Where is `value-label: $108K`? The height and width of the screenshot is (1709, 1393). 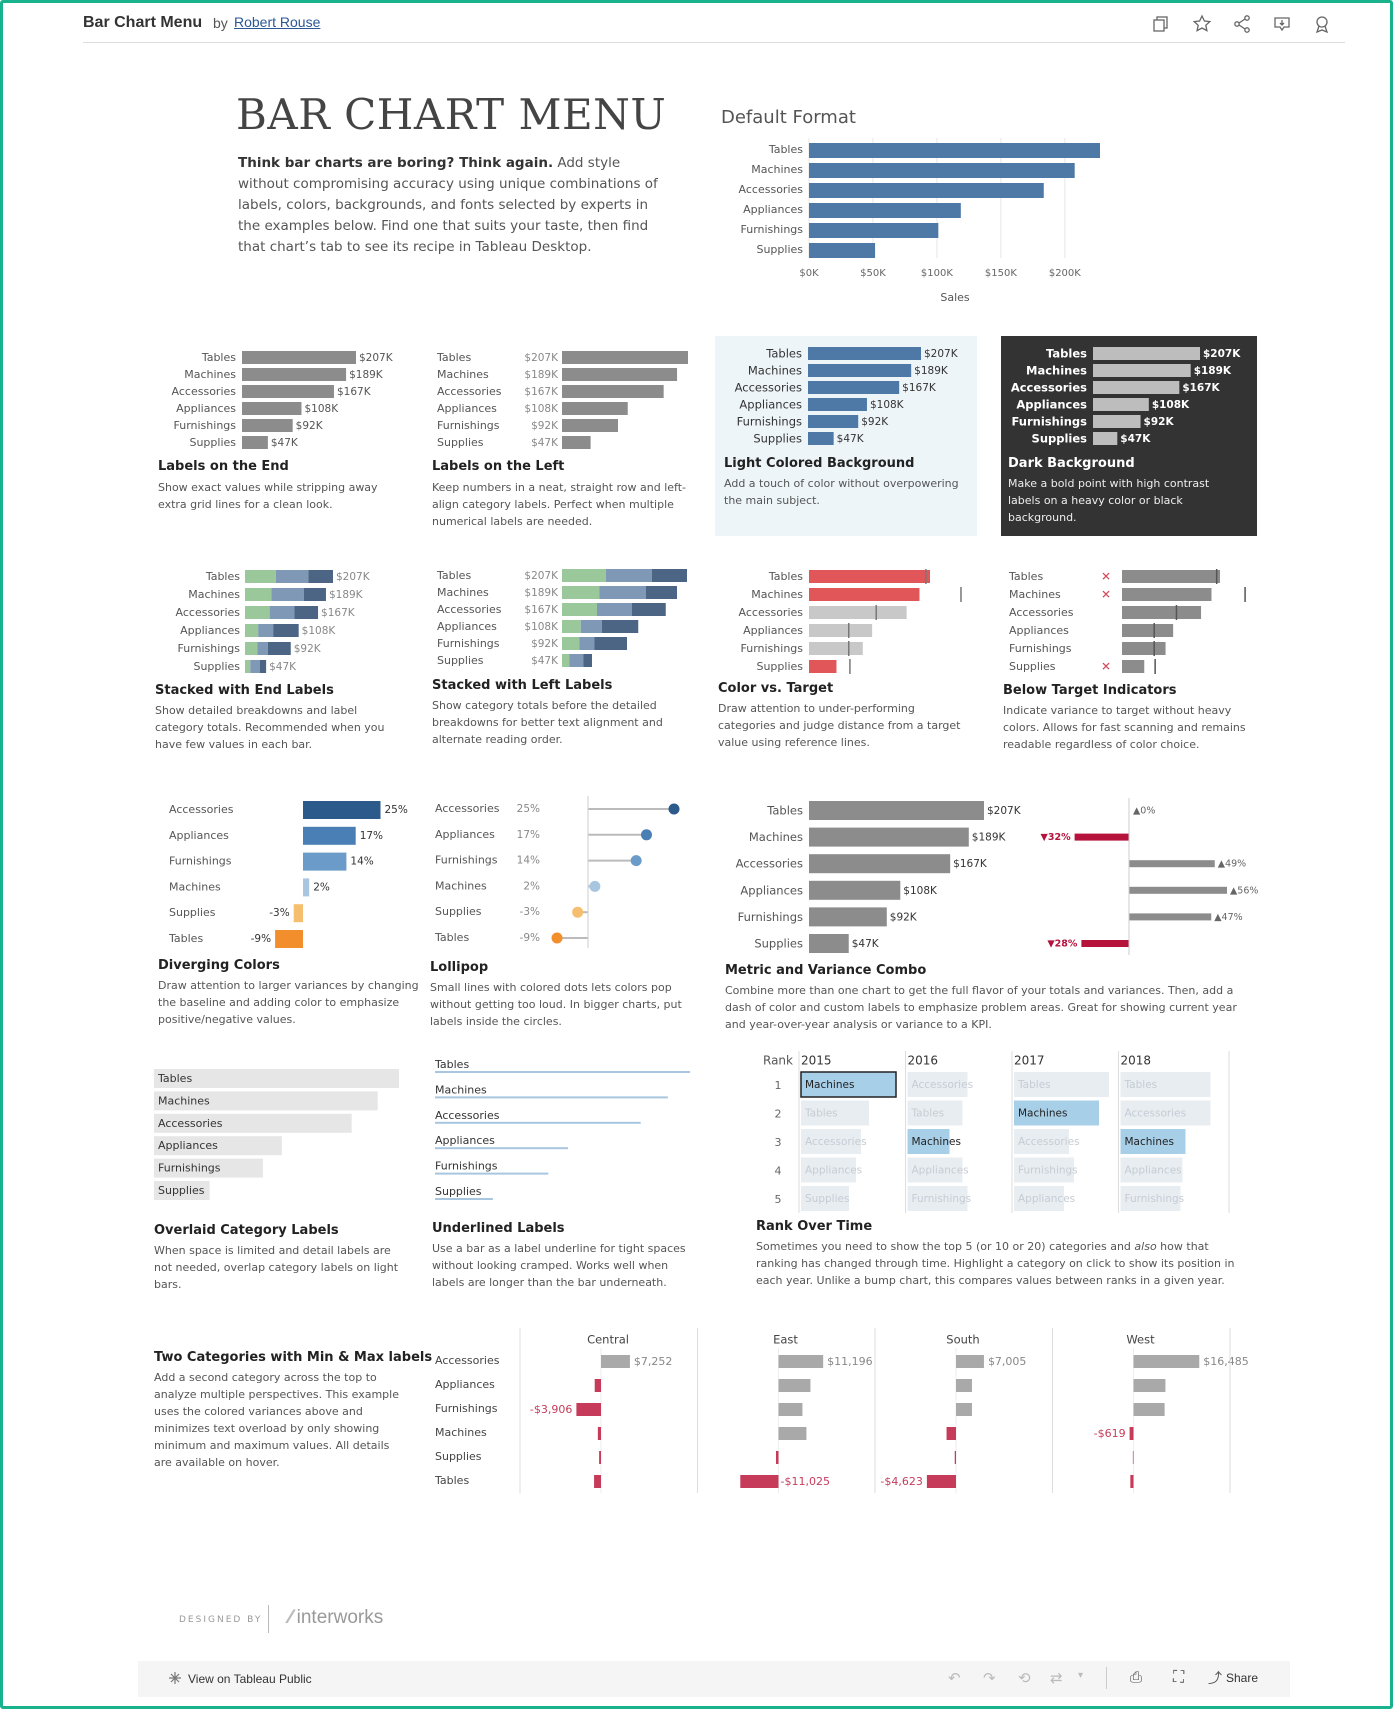
value-label: $108K is located at coordinates (1171, 405).